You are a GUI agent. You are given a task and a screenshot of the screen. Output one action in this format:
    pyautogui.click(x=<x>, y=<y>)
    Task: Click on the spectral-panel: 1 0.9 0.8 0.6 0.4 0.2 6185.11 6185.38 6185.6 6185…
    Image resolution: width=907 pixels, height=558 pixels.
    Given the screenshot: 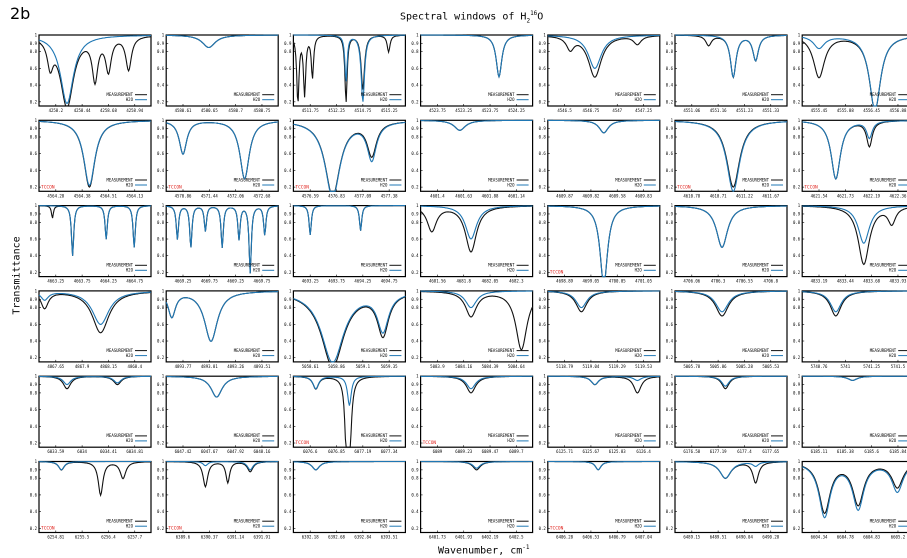 What is the action you would take?
    pyautogui.click(x=850, y=414)
    